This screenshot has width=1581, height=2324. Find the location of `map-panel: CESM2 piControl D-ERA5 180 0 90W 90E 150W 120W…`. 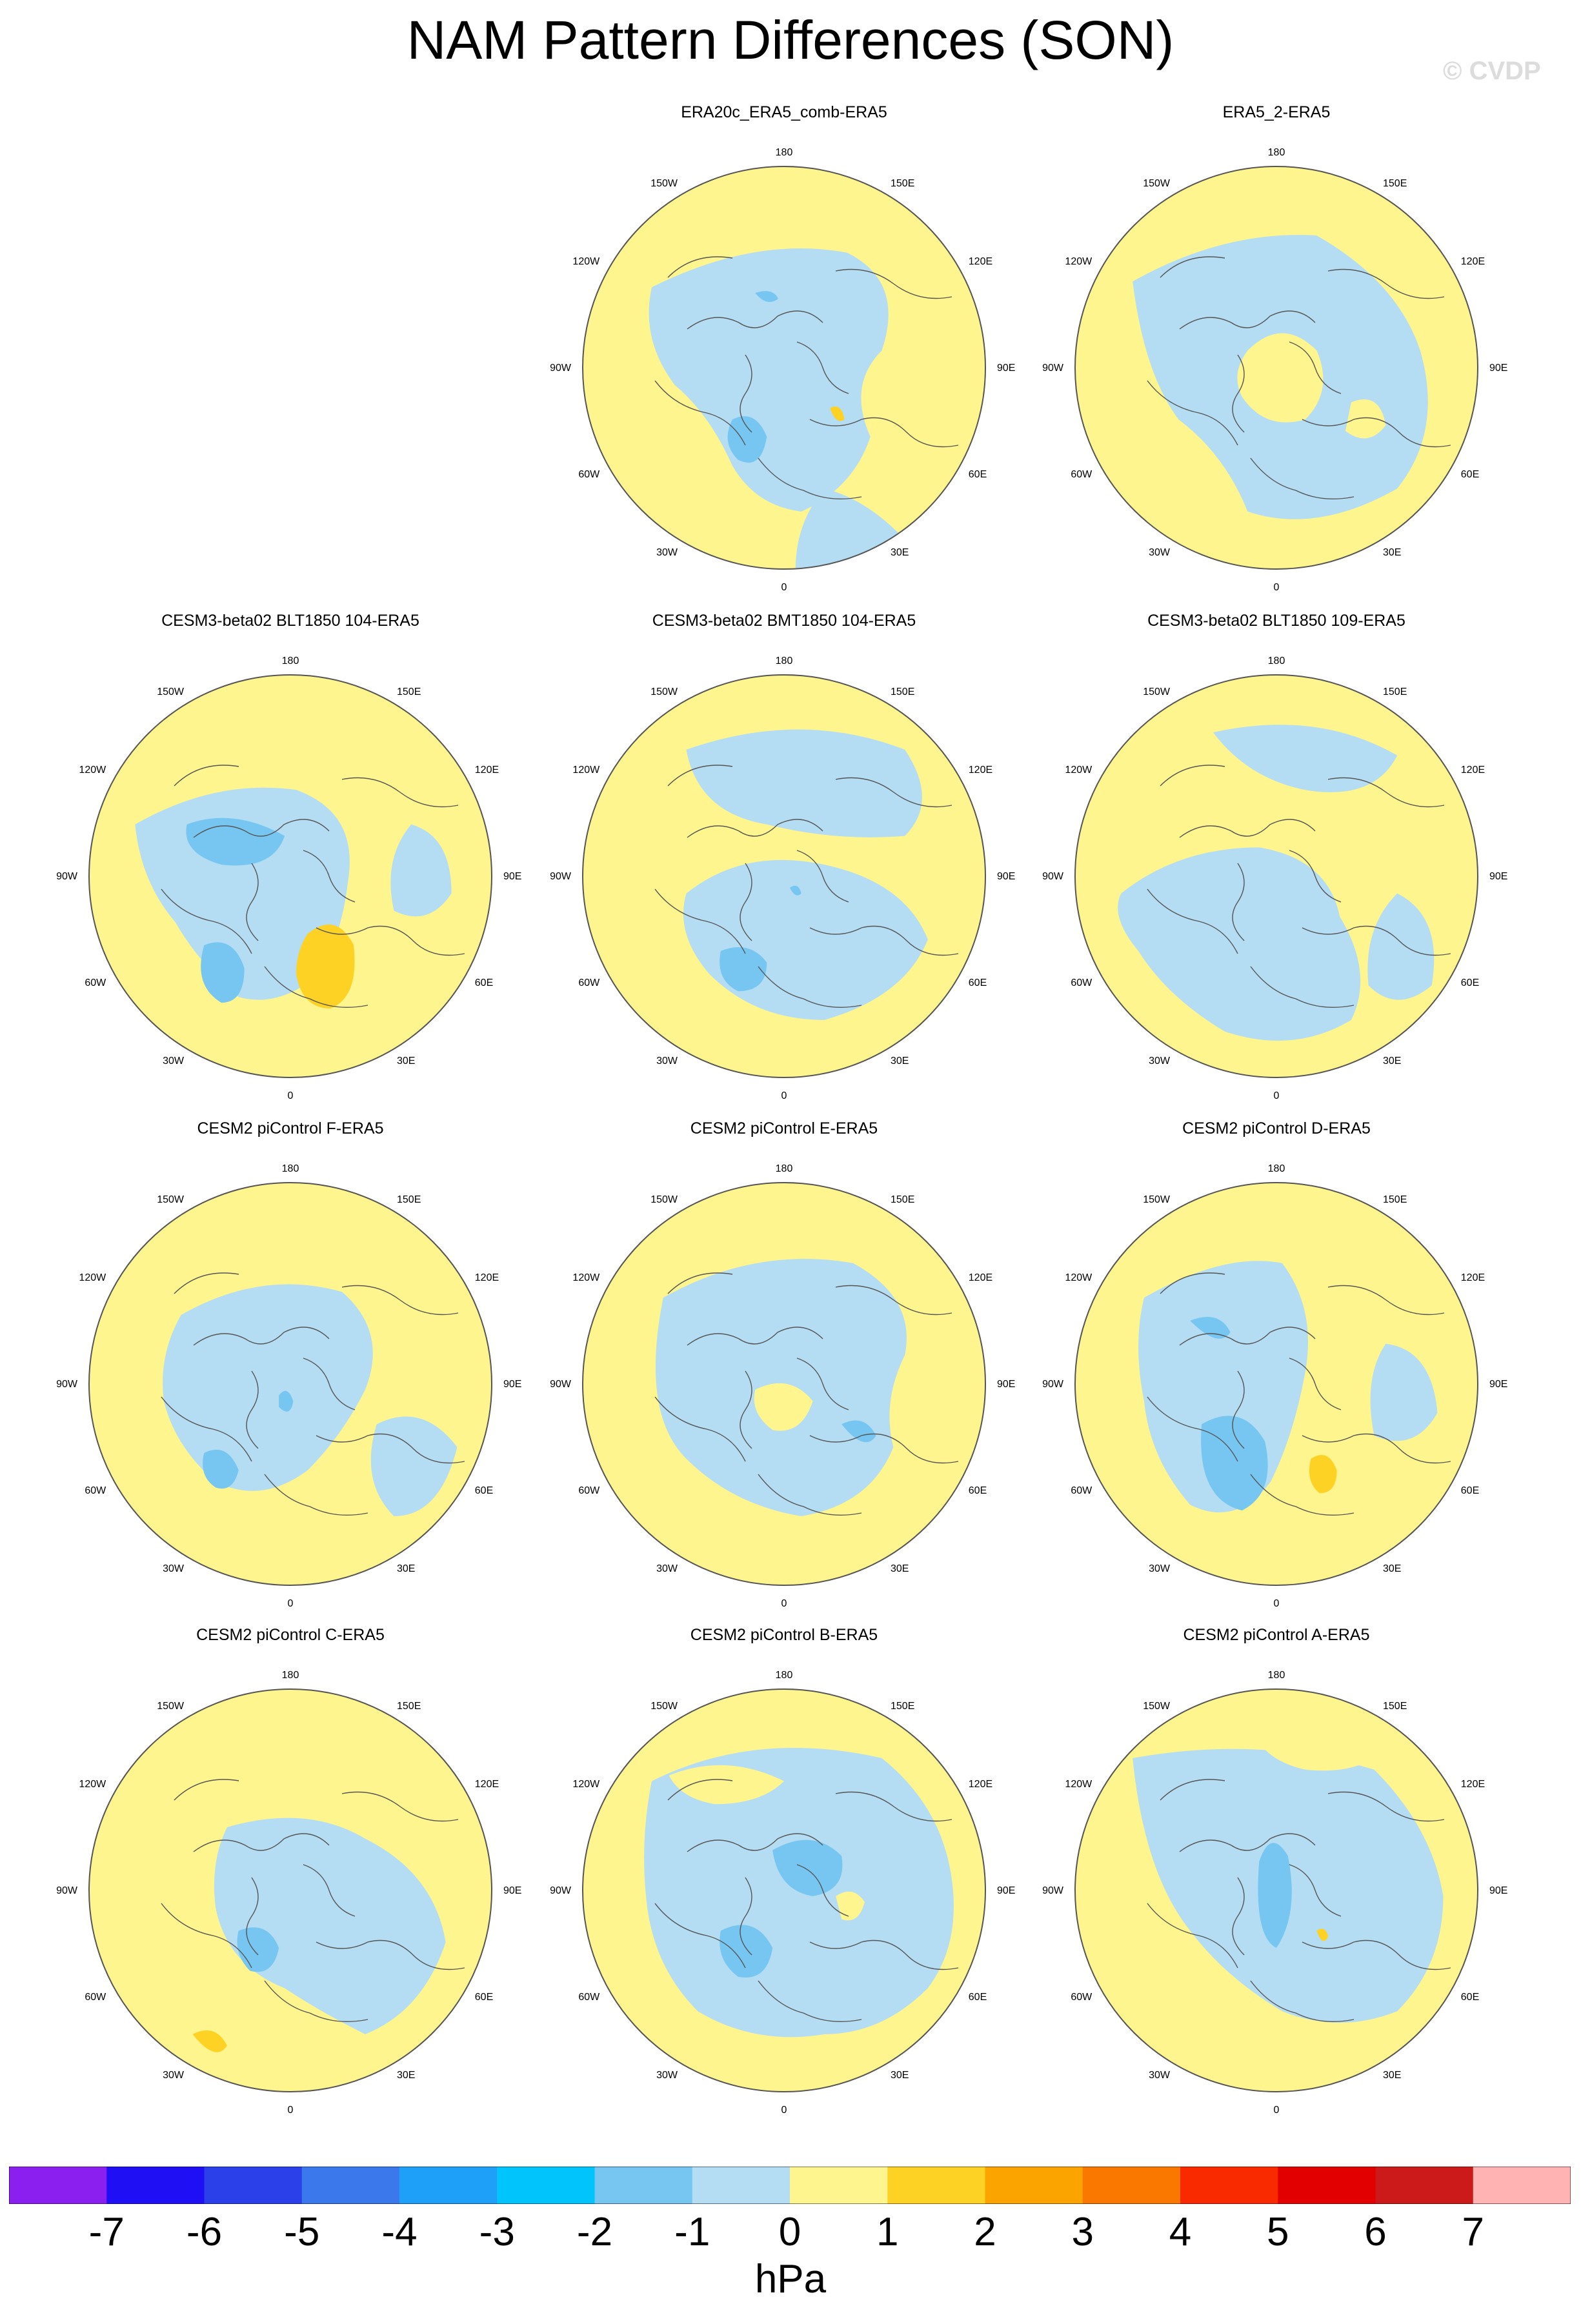

map-panel: CESM2 piControl D-ERA5 180 0 90W 90E 150W 120W… is located at coordinates (1276, 1367).